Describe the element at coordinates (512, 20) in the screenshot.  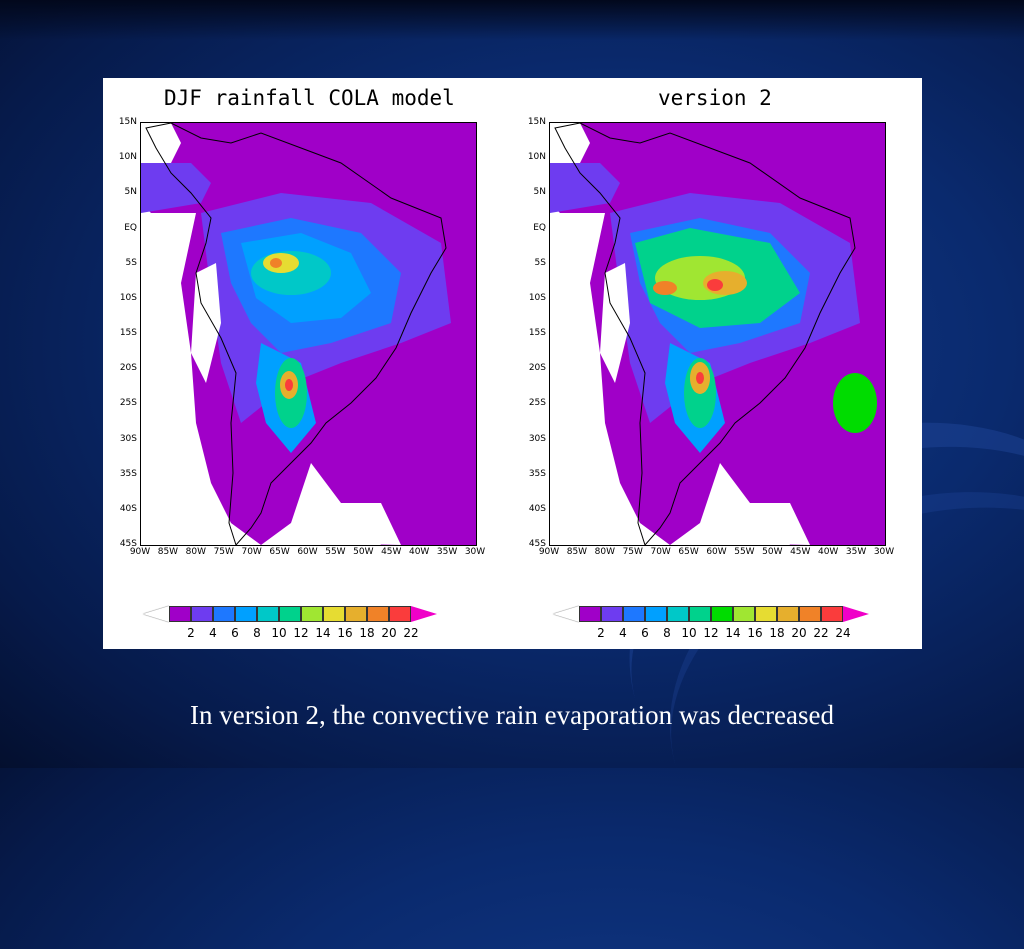
I see `slide-top-band` at that location.